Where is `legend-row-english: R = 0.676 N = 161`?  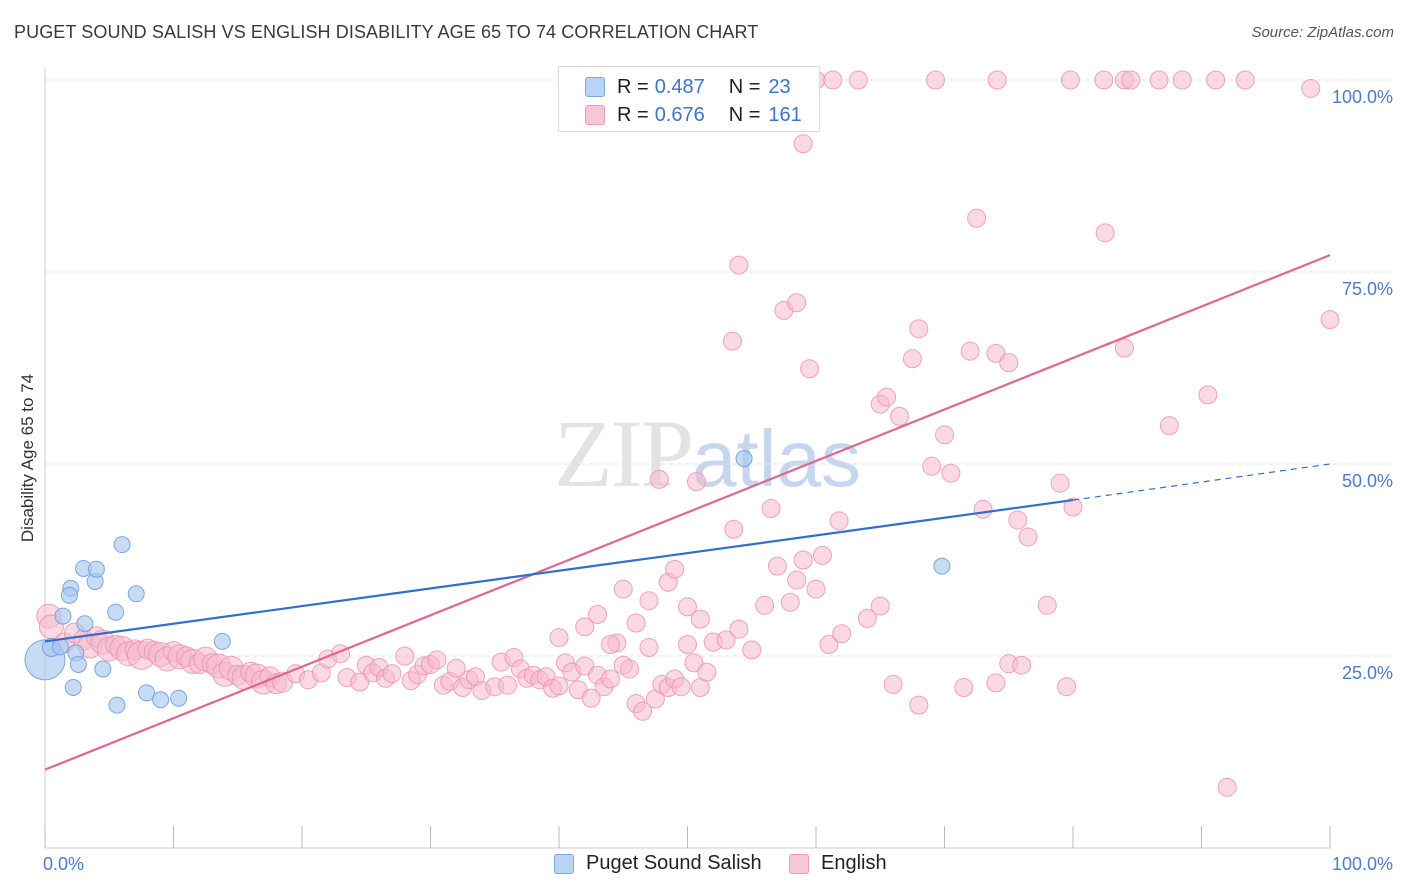
legend-row-english: R = 0.676 N = 161 is located at coordinates (680, 115).